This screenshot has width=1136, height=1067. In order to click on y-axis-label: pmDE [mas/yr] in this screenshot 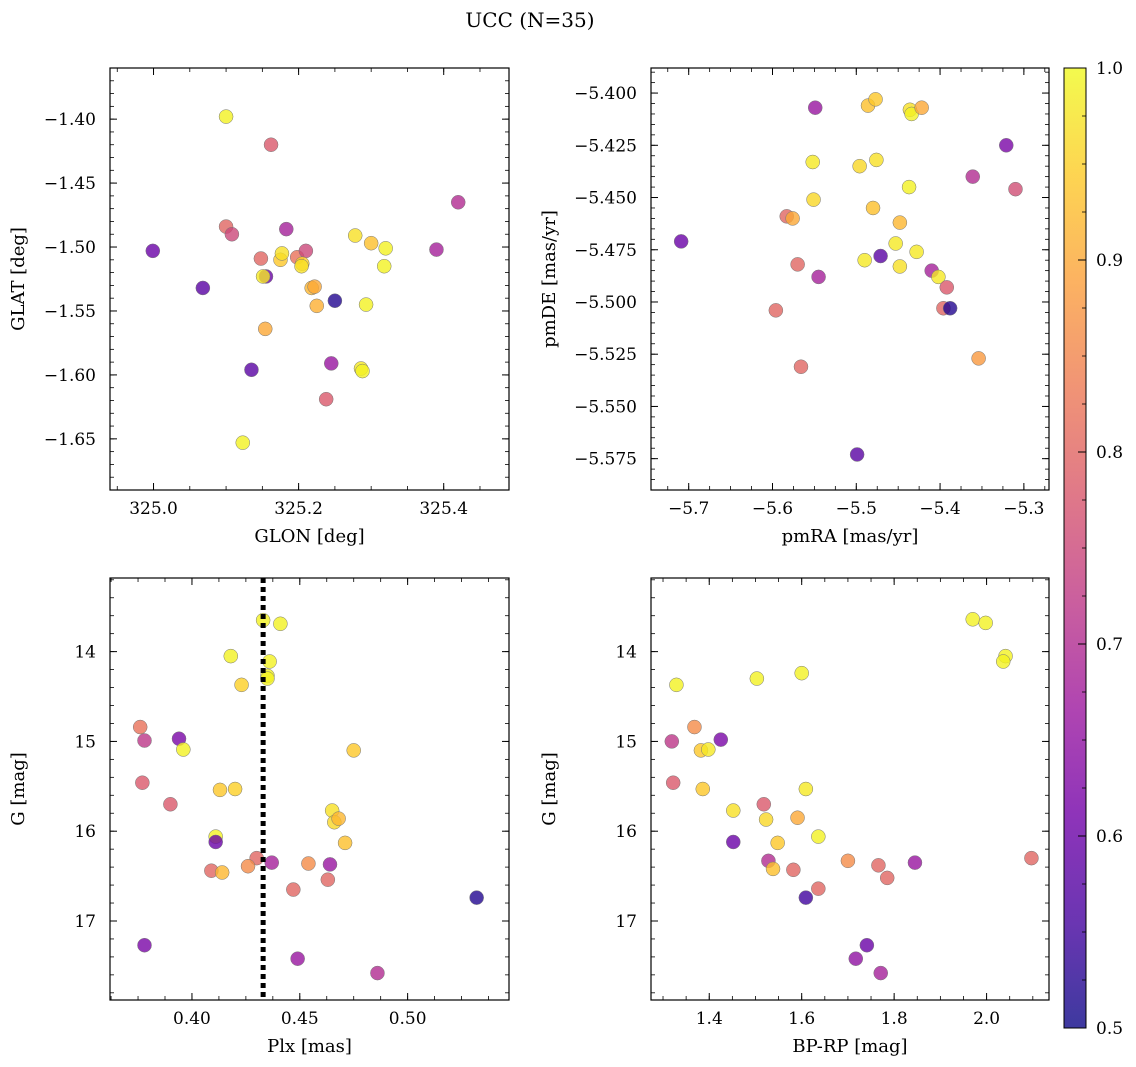, I will do `click(549, 279)`.